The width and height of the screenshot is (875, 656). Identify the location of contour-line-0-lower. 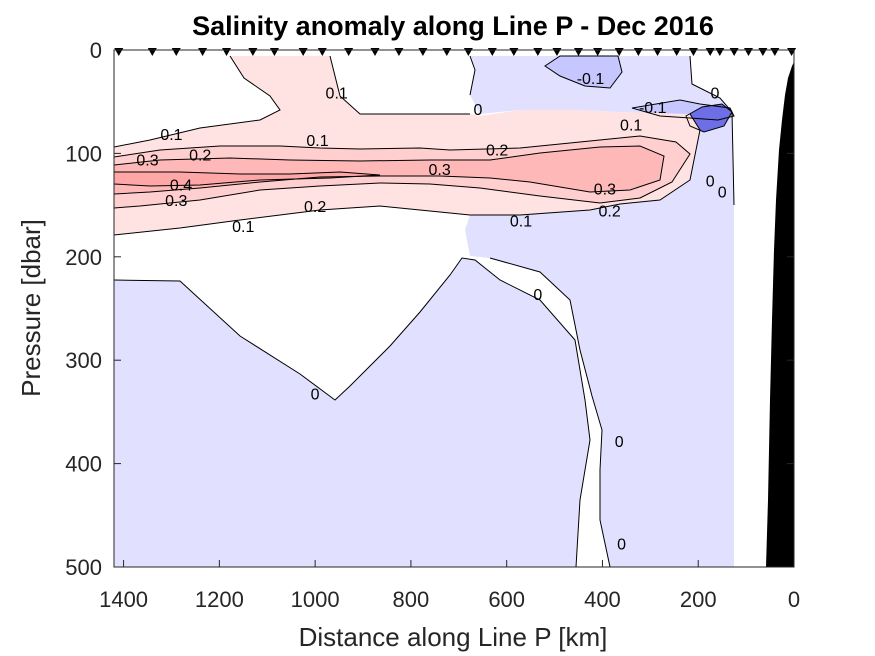
(407, 174).